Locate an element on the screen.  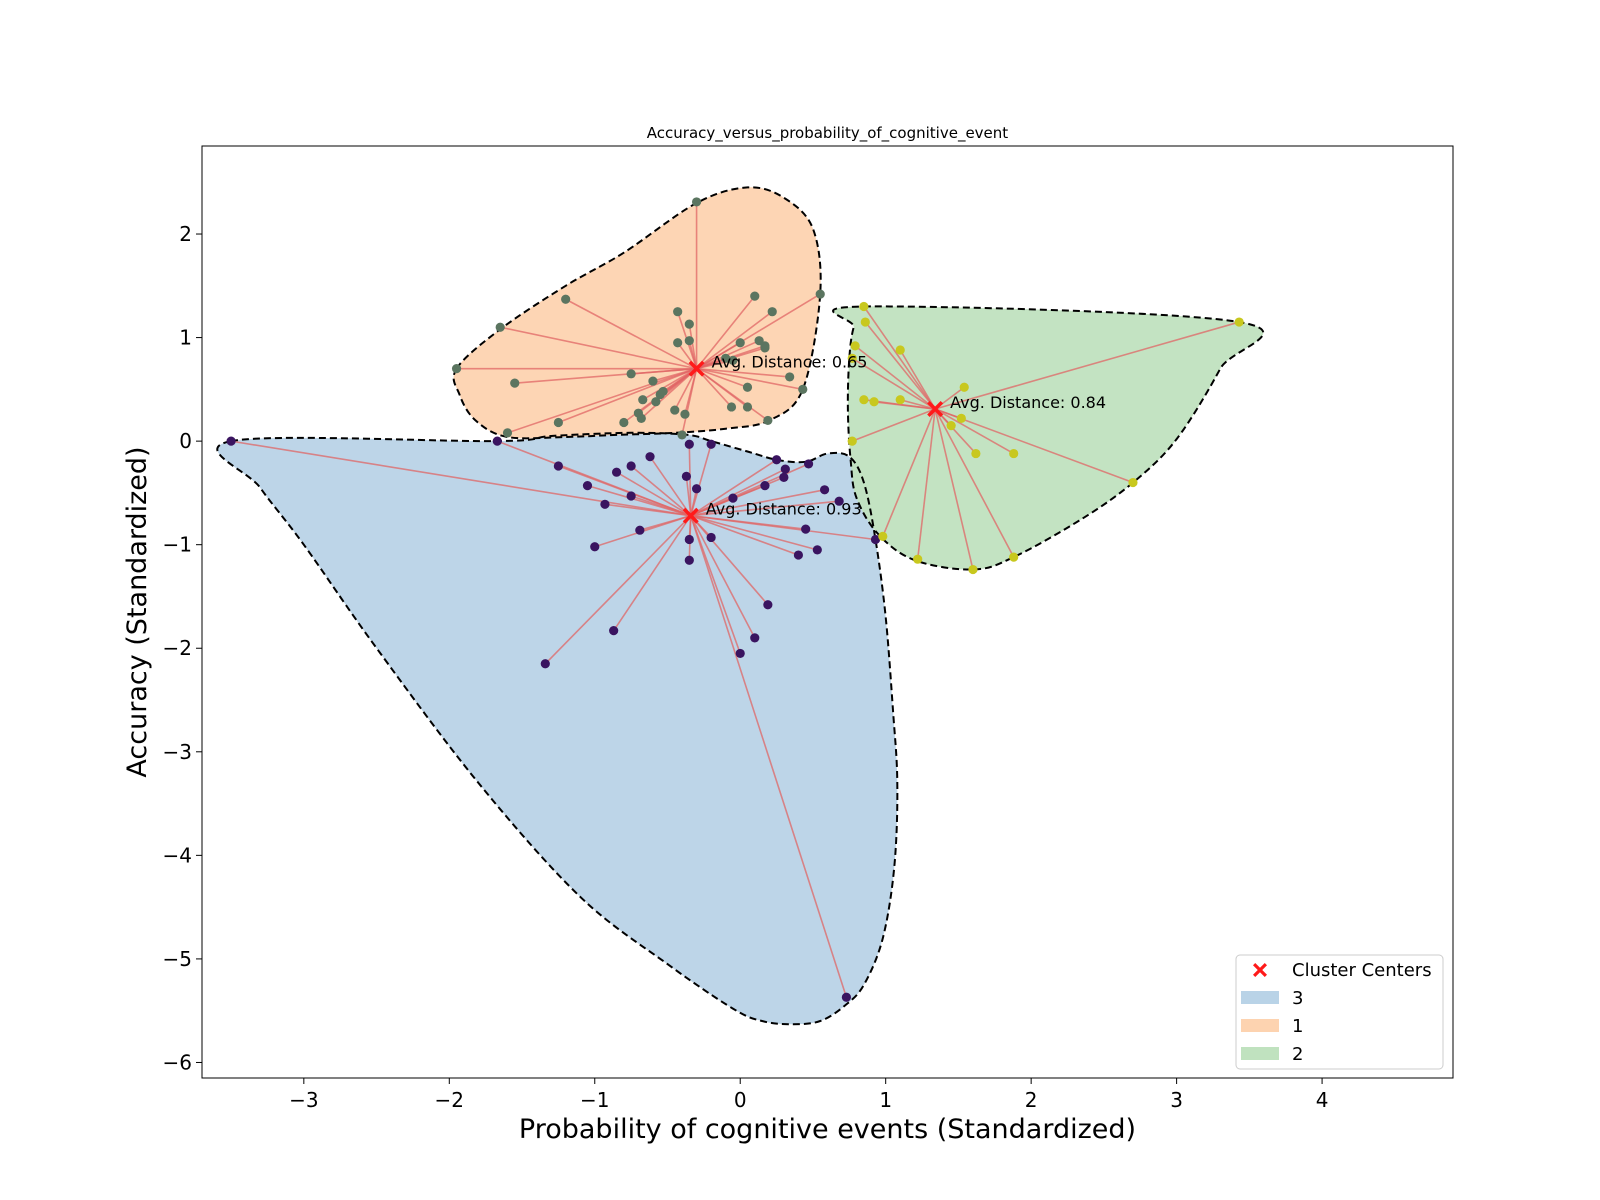
x-tick-label: −1 is located at coordinates (594, 1100).